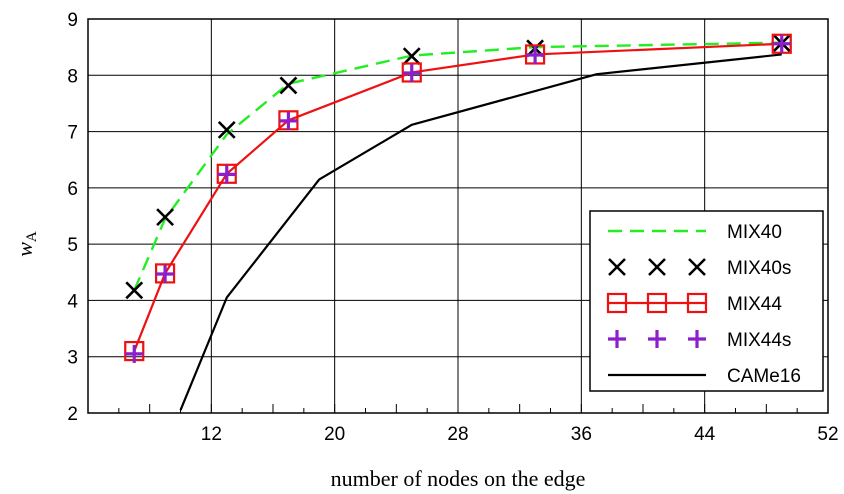 Image resolution: width=844 pixels, height=494 pixels. Describe the element at coordinates (32, 236) in the screenshot. I see `y-axis-title-sub: A` at that location.